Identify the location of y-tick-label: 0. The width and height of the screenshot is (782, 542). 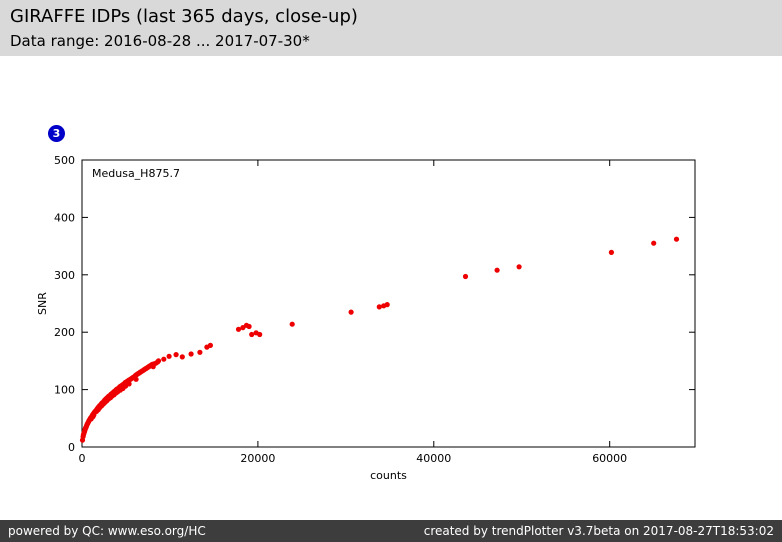
(71, 447).